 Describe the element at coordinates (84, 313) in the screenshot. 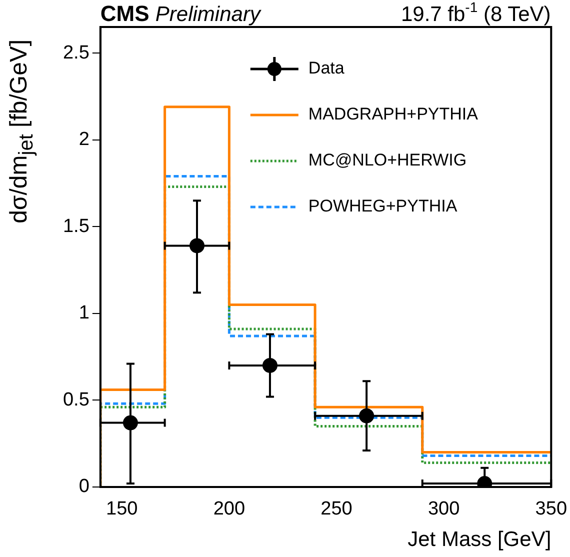

I see `y-tick-label: 1` at that location.